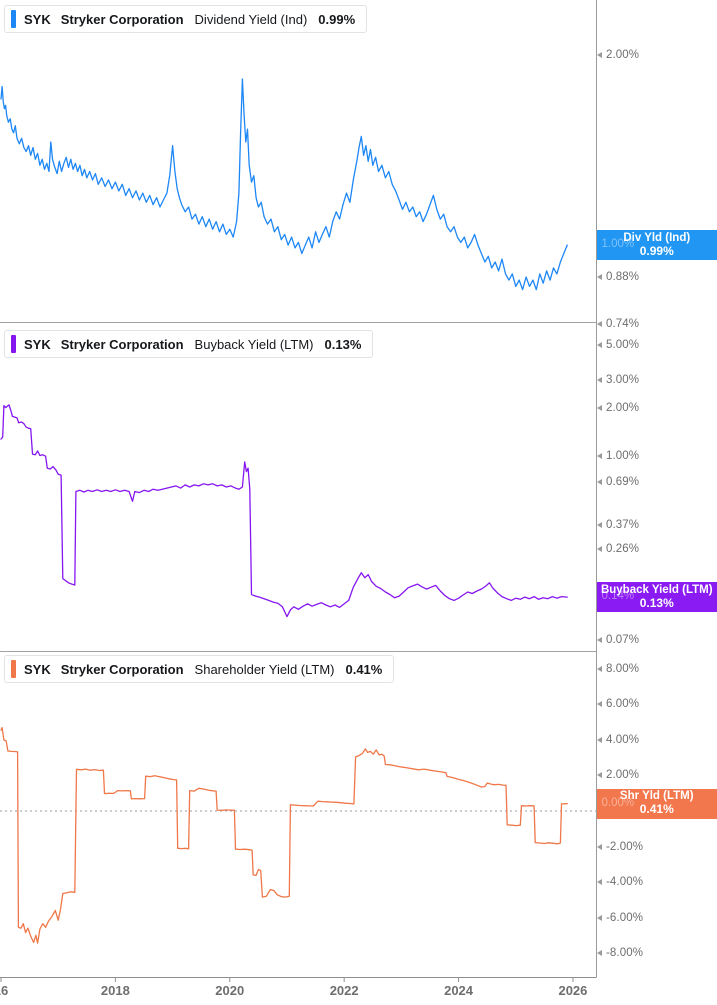  What do you see at coordinates (623, 739) in the screenshot?
I see `y-axis-tick-label: 4.00%` at bounding box center [623, 739].